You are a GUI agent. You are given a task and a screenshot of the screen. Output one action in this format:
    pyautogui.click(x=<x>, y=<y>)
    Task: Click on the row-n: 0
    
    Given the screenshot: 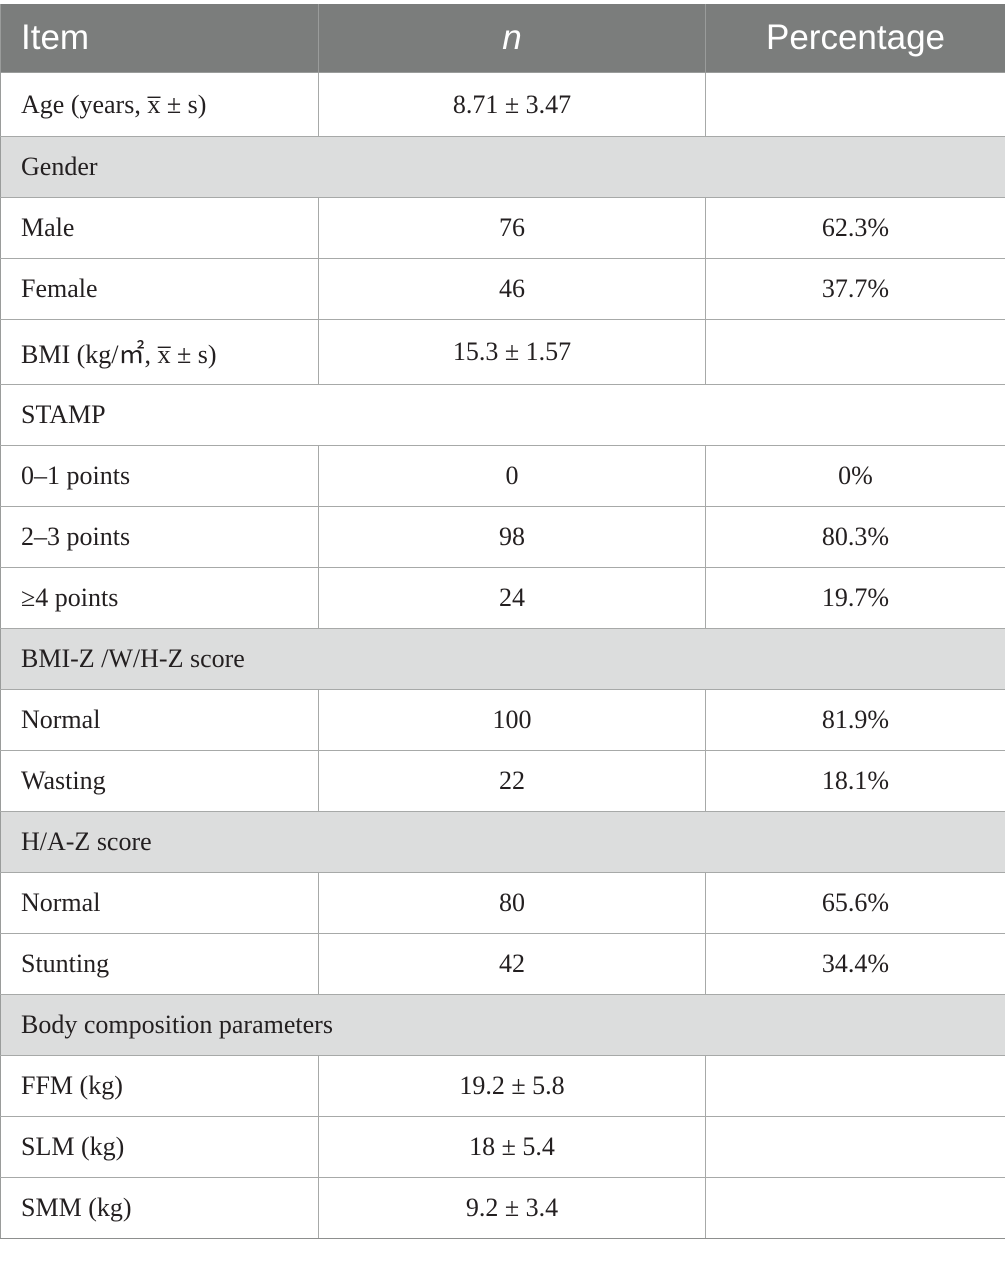 What is the action you would take?
    pyautogui.click(x=512, y=476)
    